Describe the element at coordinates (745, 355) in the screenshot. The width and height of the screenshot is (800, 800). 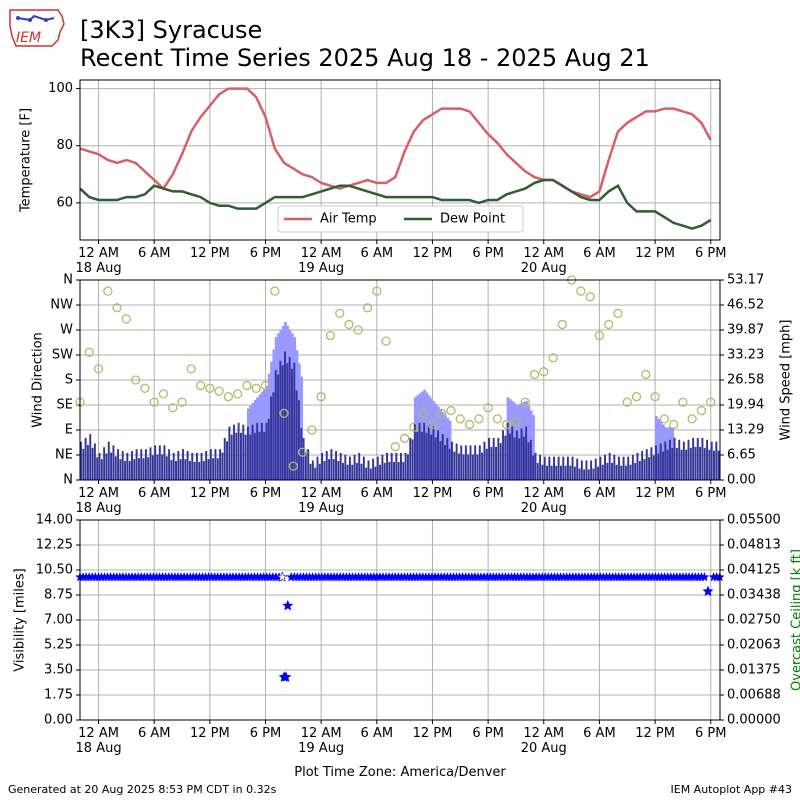
I see `y2-tick-label: 33.23` at that location.